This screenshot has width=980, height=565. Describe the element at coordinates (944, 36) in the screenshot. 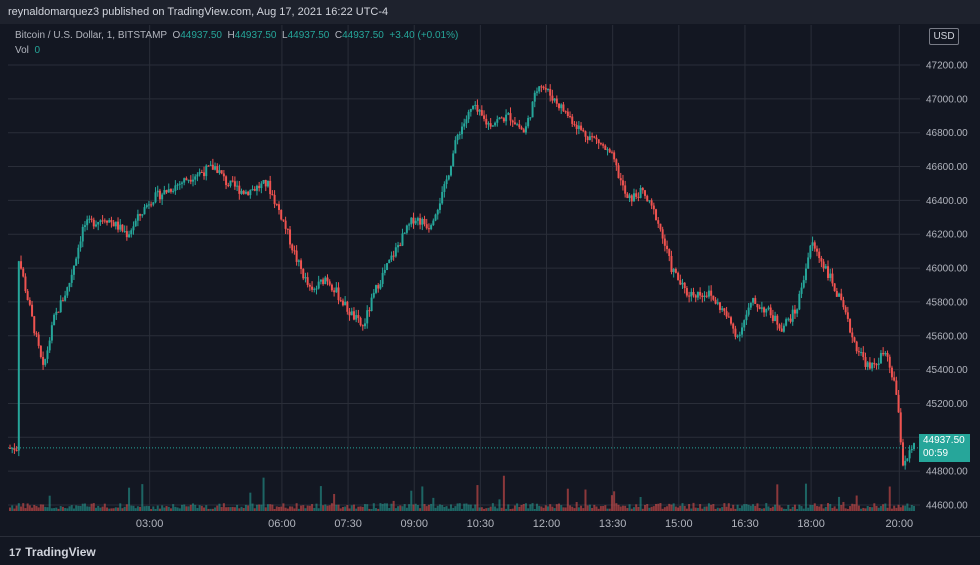

I see `currency-button: USD` at that location.